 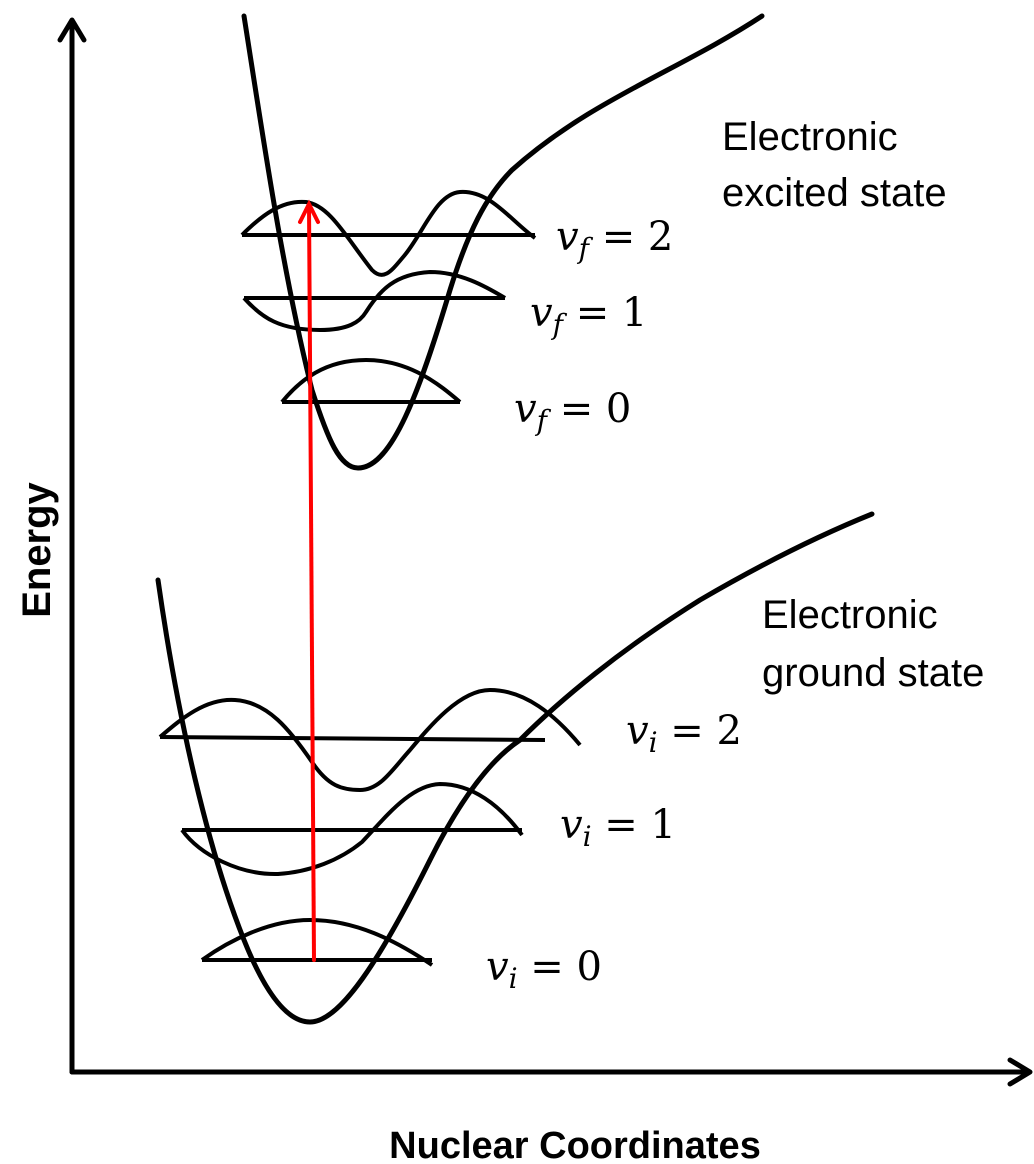 I want to click on excited-level-v1, so click(x=374, y=301).